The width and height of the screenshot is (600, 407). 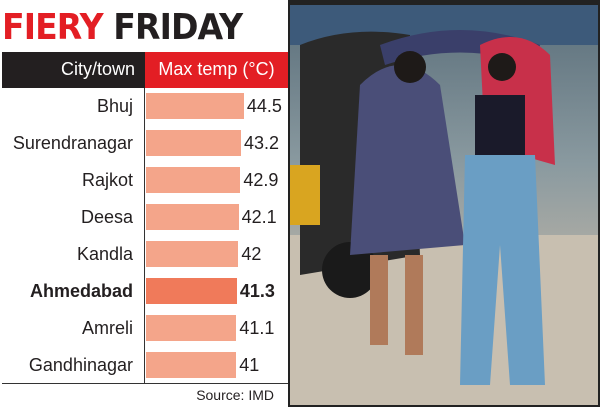 What do you see at coordinates (251, 254) in the screenshot?
I see `value-label: 42` at bounding box center [251, 254].